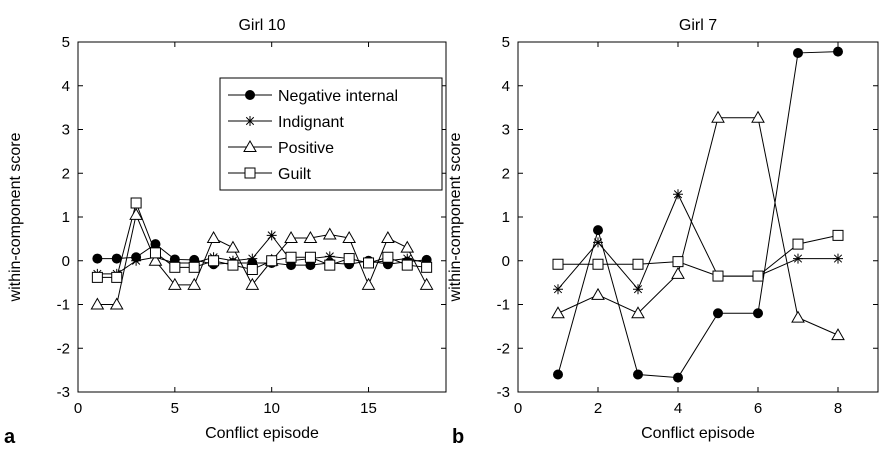 The height and width of the screenshot is (449, 888). Describe the element at coordinates (10, 437) in the screenshot. I see `panel-letter: a` at that location.